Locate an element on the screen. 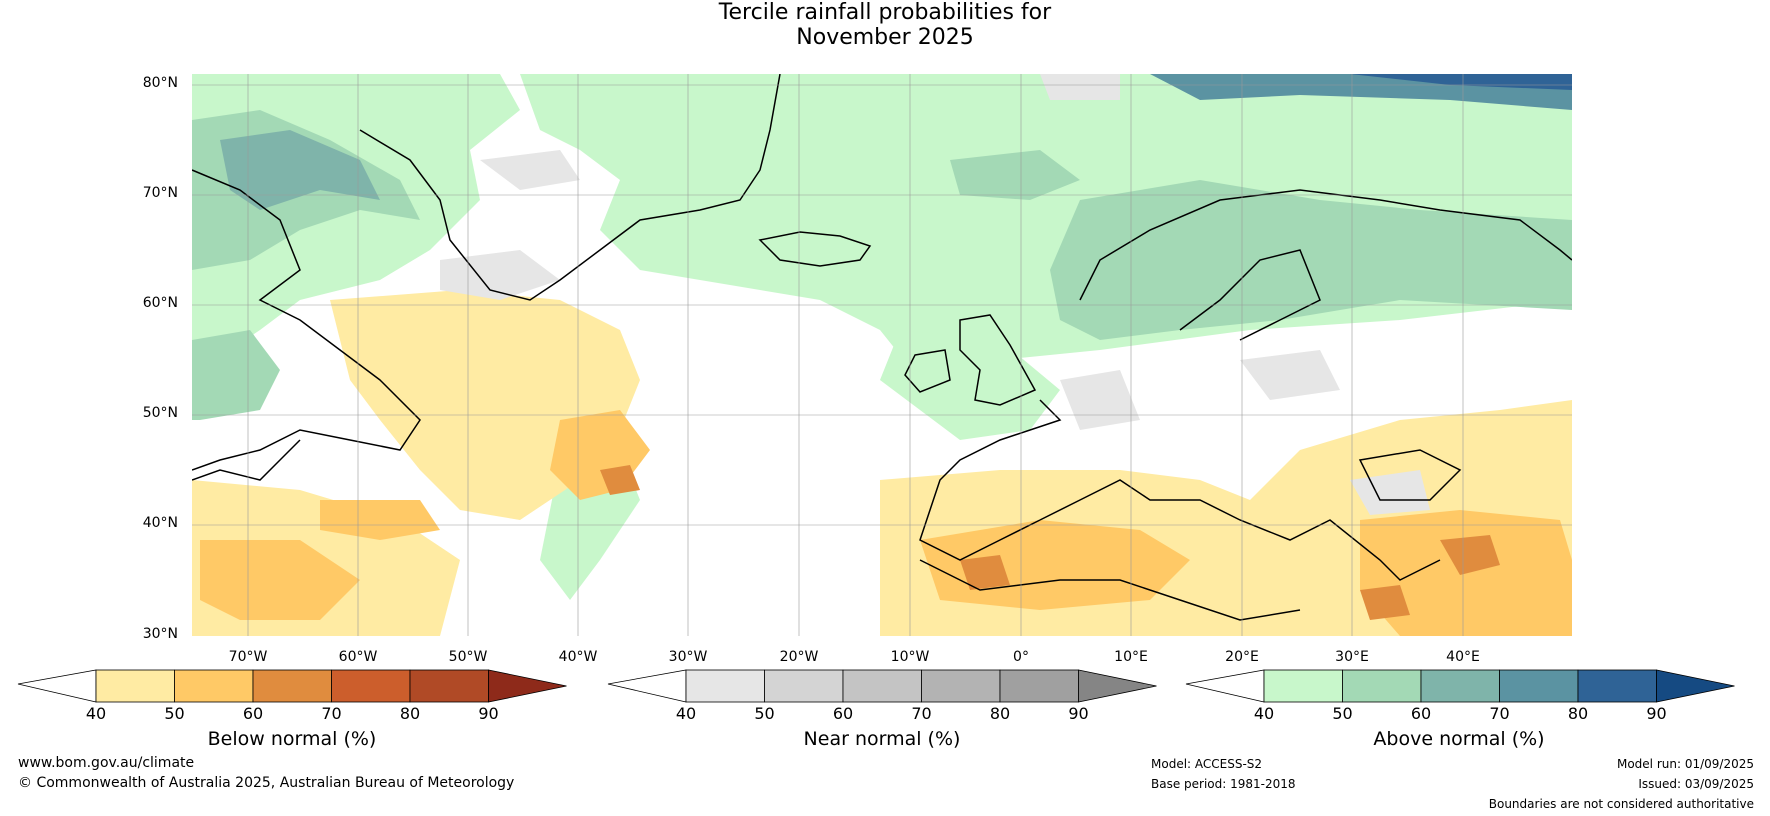 The image size is (1770, 816). lon-label-30w: 30°W is located at coordinates (688, 657).